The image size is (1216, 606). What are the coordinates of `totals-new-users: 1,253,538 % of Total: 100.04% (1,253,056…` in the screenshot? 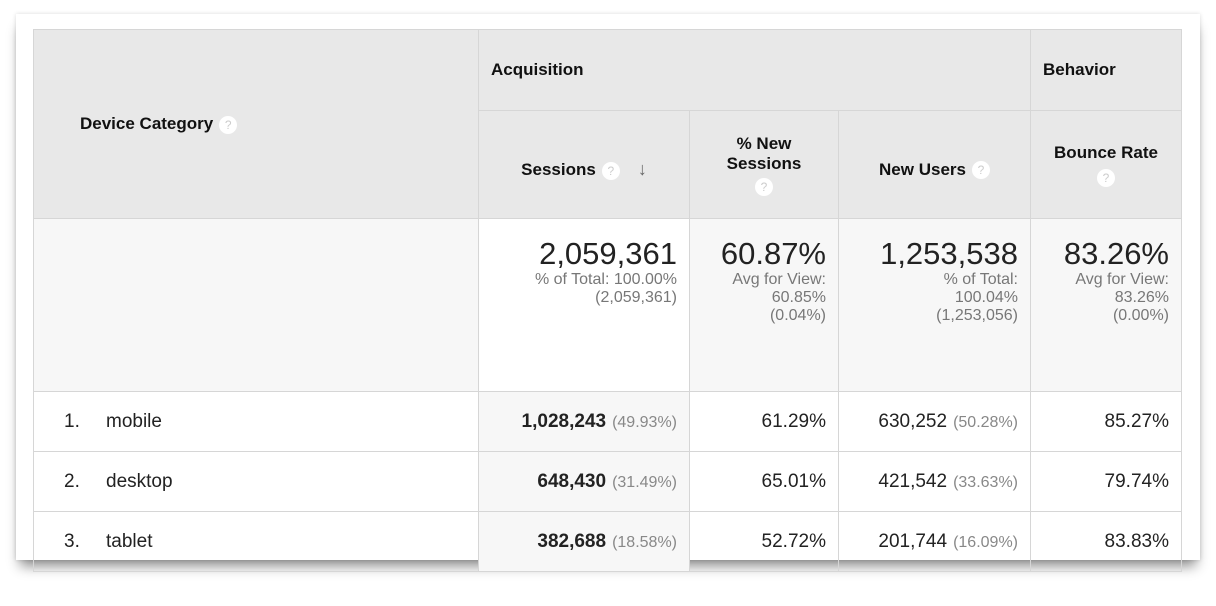 It's located at (934, 305).